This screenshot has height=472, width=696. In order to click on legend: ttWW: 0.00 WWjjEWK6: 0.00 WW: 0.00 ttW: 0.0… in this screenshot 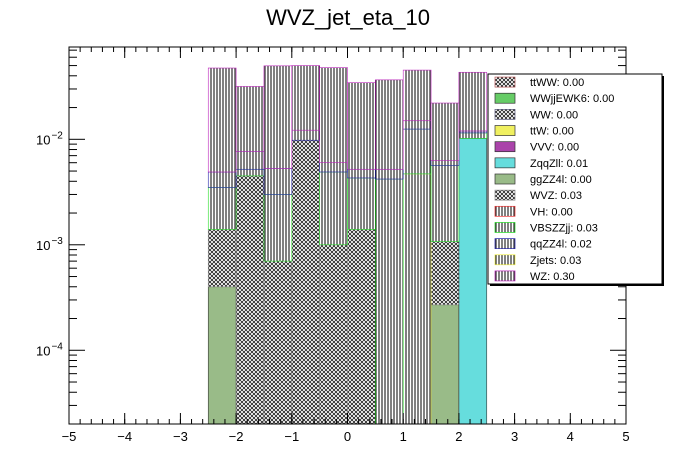, I will do `click(575, 179)`.